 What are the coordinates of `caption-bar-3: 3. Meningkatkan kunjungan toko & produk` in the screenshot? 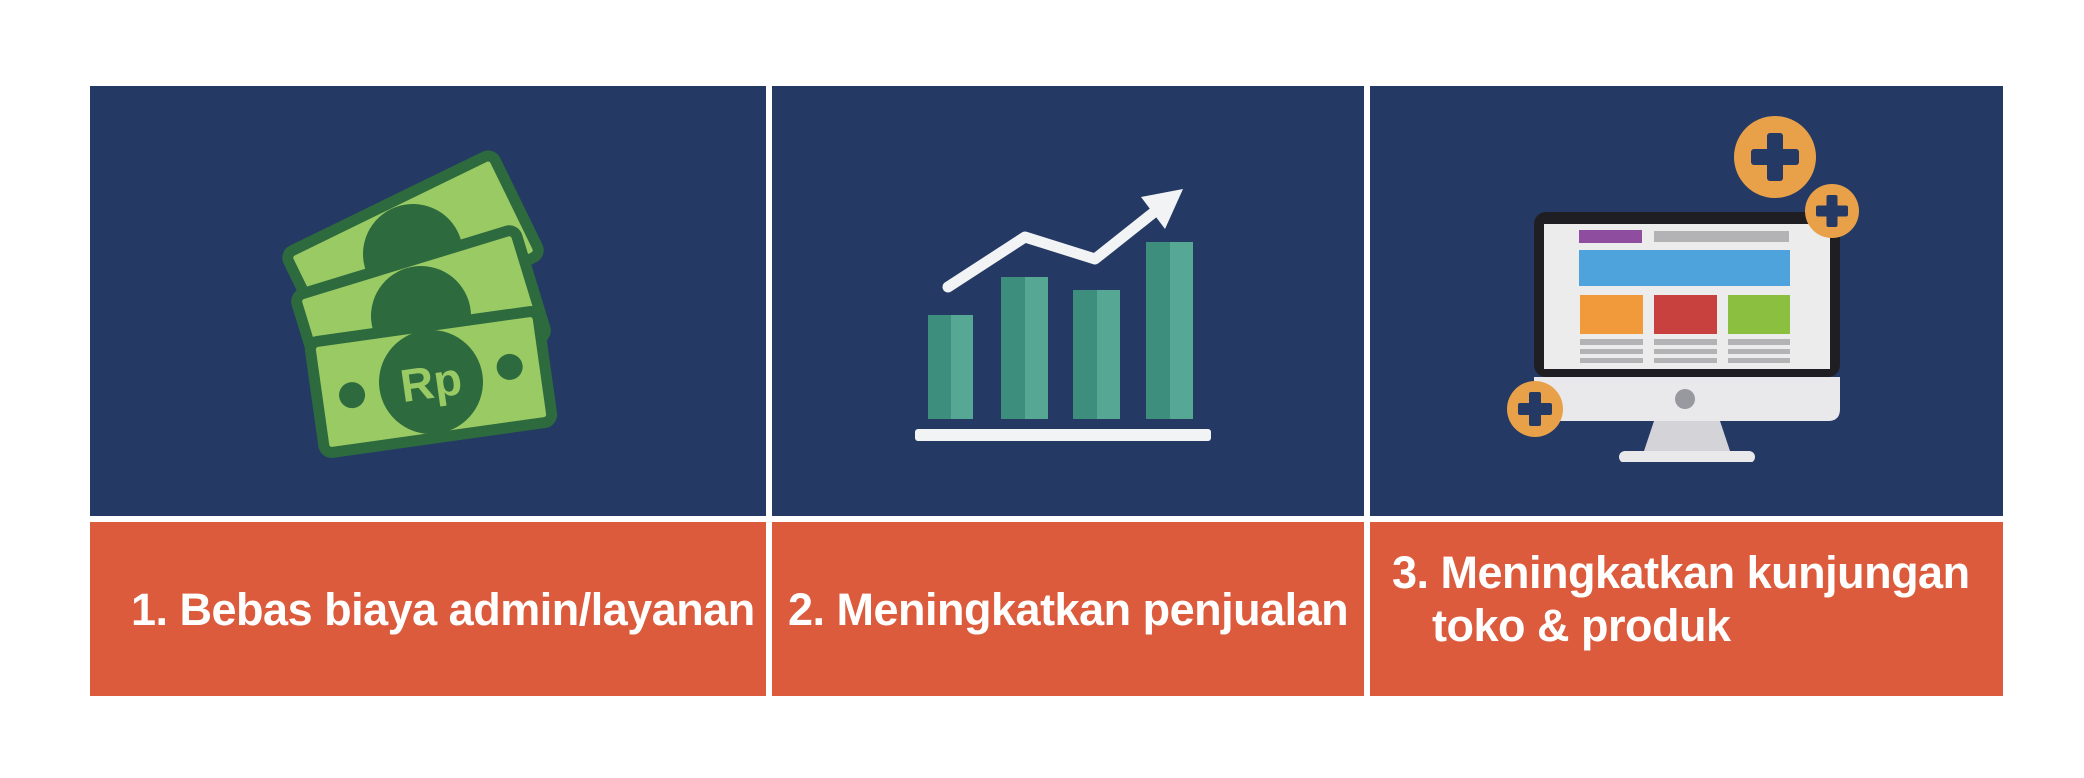 It's located at (1686, 609).